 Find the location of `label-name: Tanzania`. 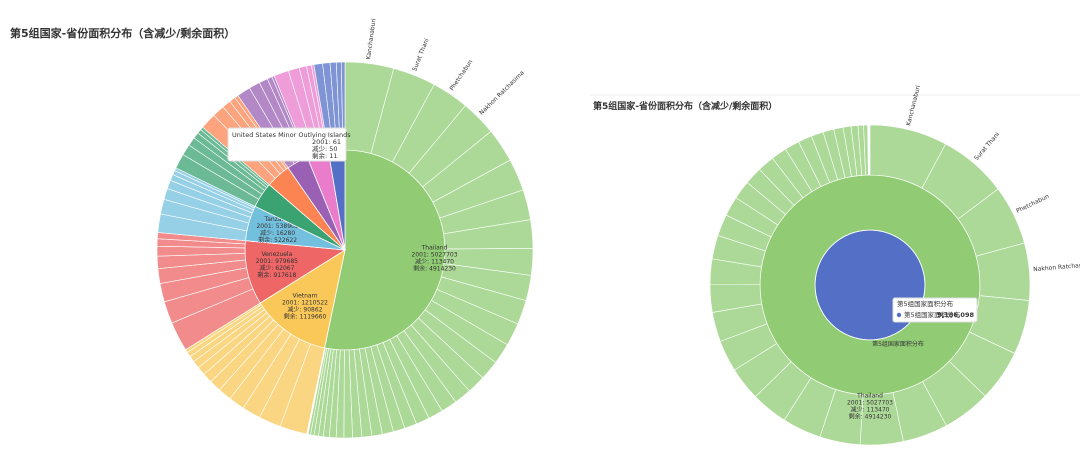

label-name: Tanzania is located at coordinates (277, 219).